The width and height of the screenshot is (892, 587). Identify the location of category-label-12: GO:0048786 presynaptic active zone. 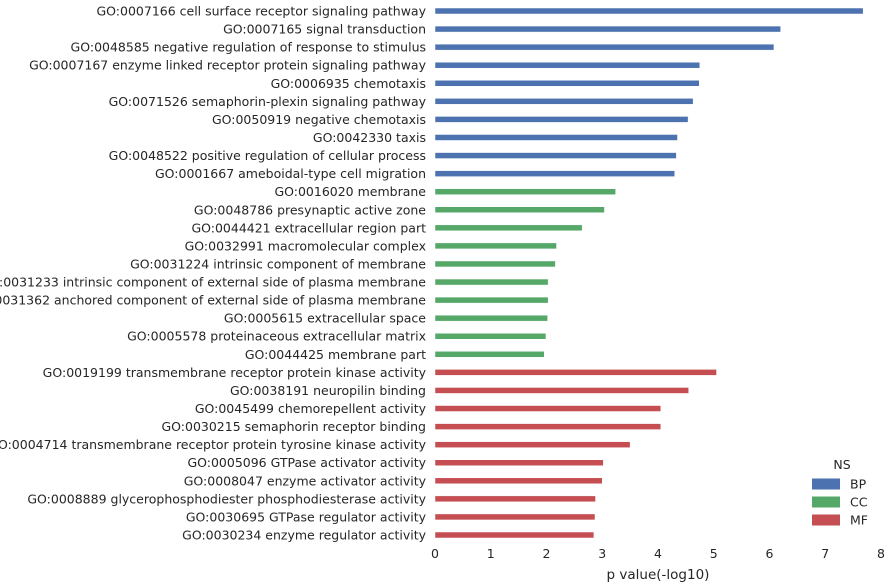
(310, 209).